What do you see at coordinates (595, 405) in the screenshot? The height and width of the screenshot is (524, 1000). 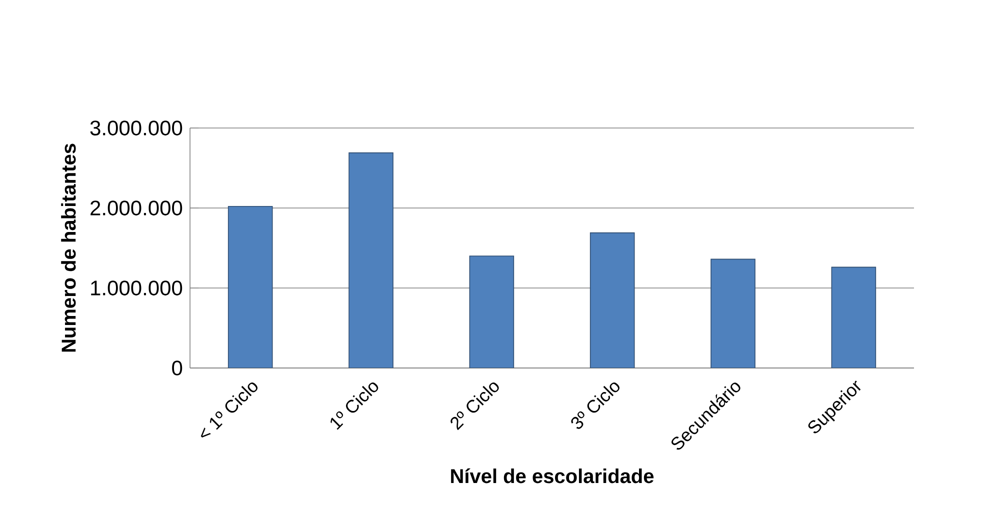 I see `x-tick-label: 3º Ciclo` at bounding box center [595, 405].